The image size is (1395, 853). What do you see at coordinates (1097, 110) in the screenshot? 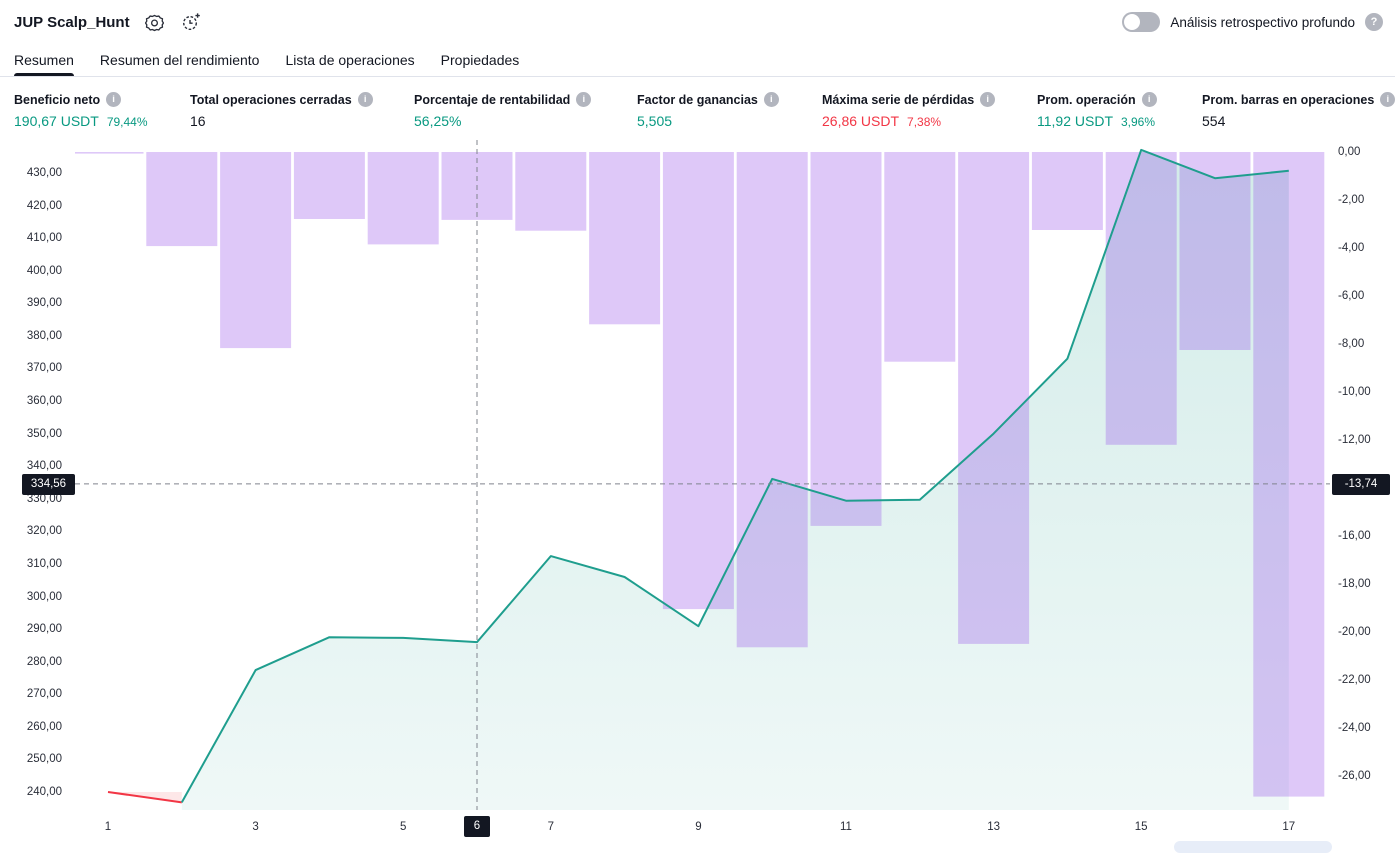
I see `stat-avg-trade: Prom. operación 11,92 USDT 3,96%` at bounding box center [1097, 110].